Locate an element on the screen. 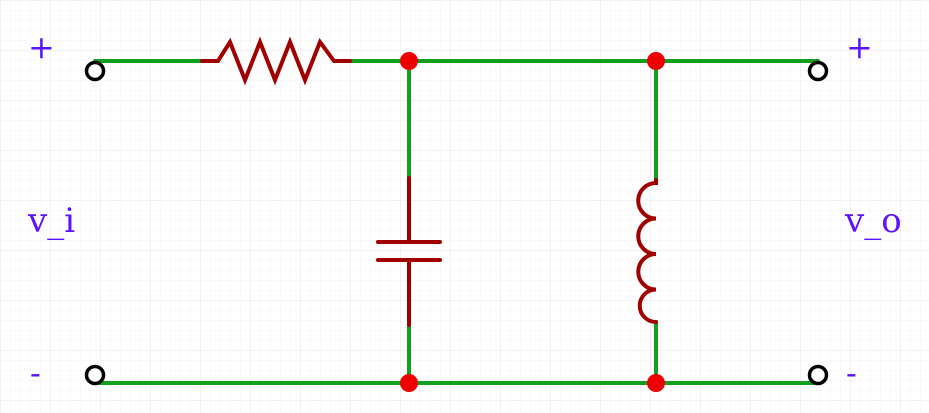 Image resolution: width=929 pixels, height=413 pixels. junction-bottom-ind is located at coordinates (656, 383).